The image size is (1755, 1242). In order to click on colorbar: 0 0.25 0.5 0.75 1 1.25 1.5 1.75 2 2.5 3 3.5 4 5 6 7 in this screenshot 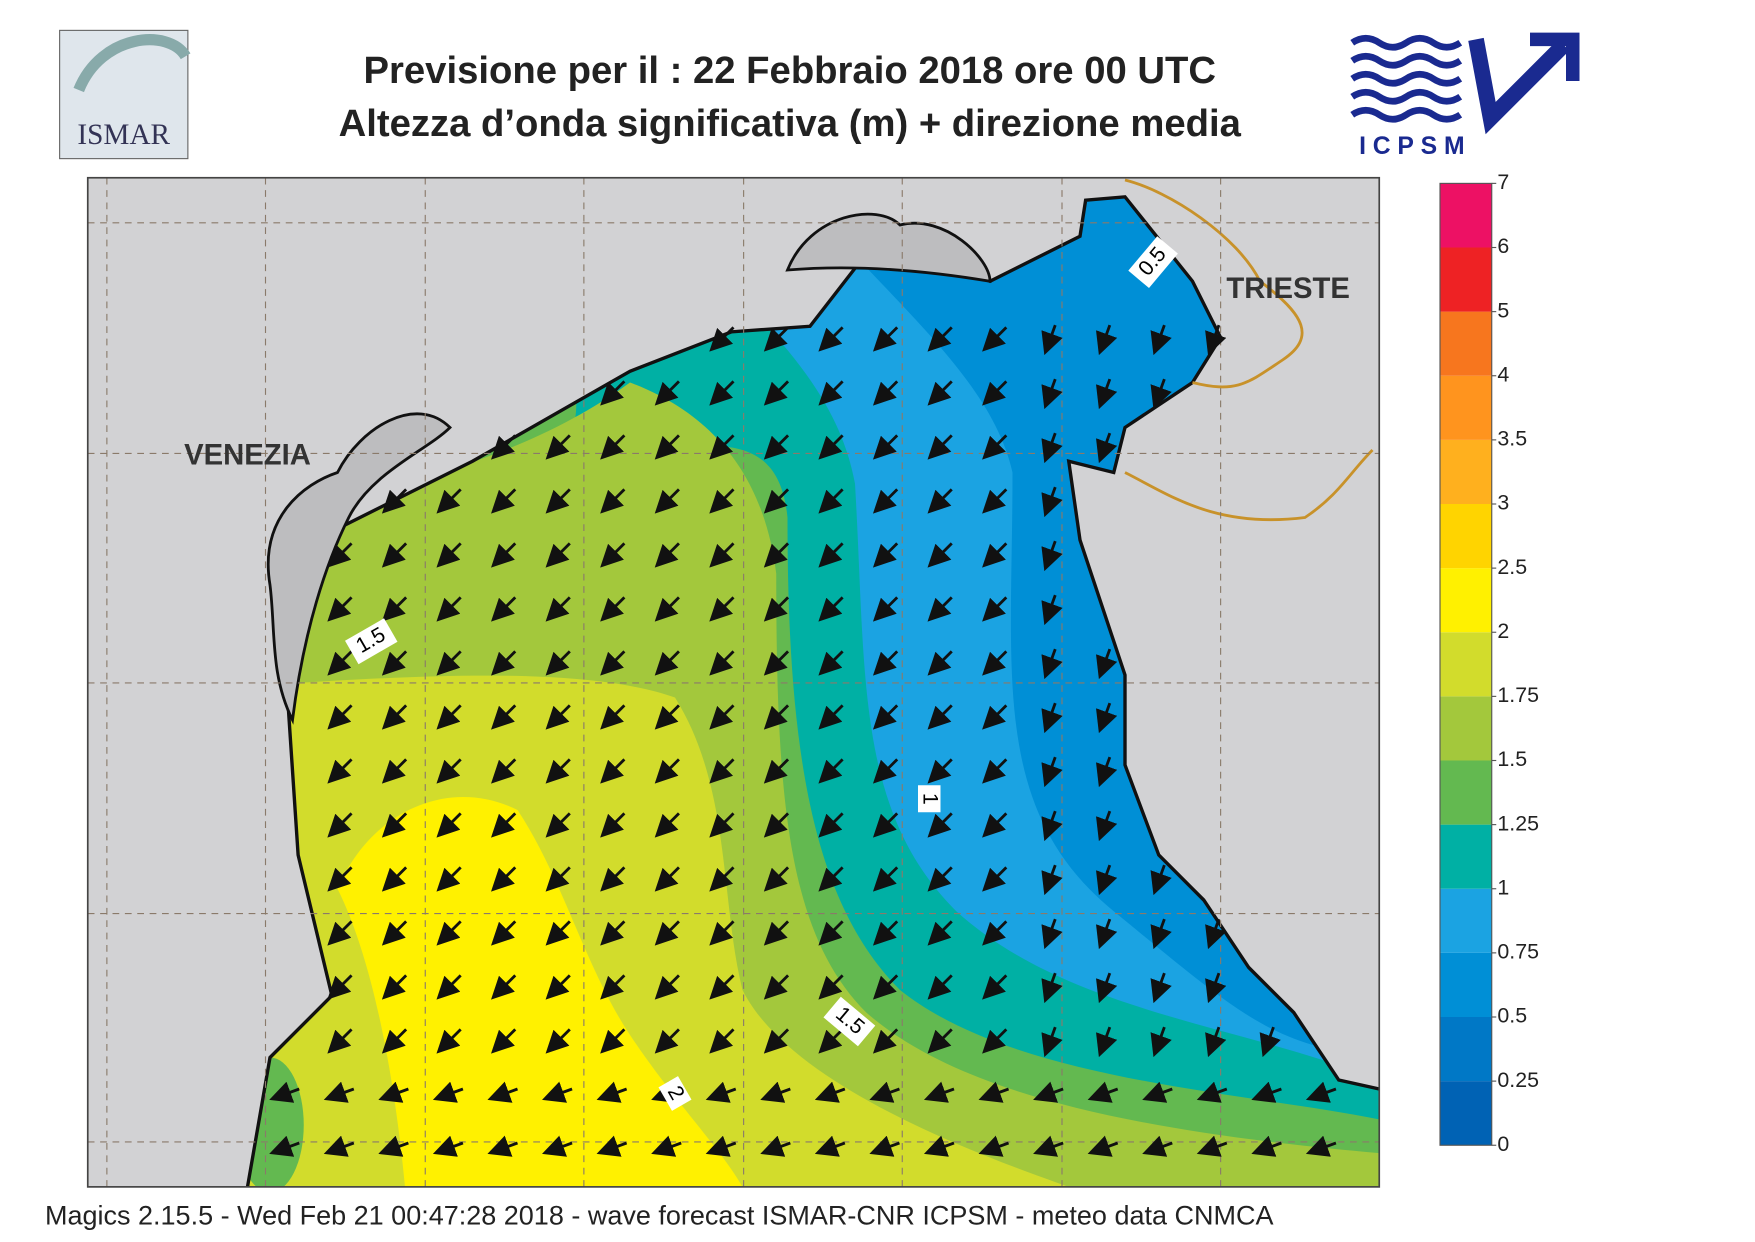, I will do `click(1489, 663)`.